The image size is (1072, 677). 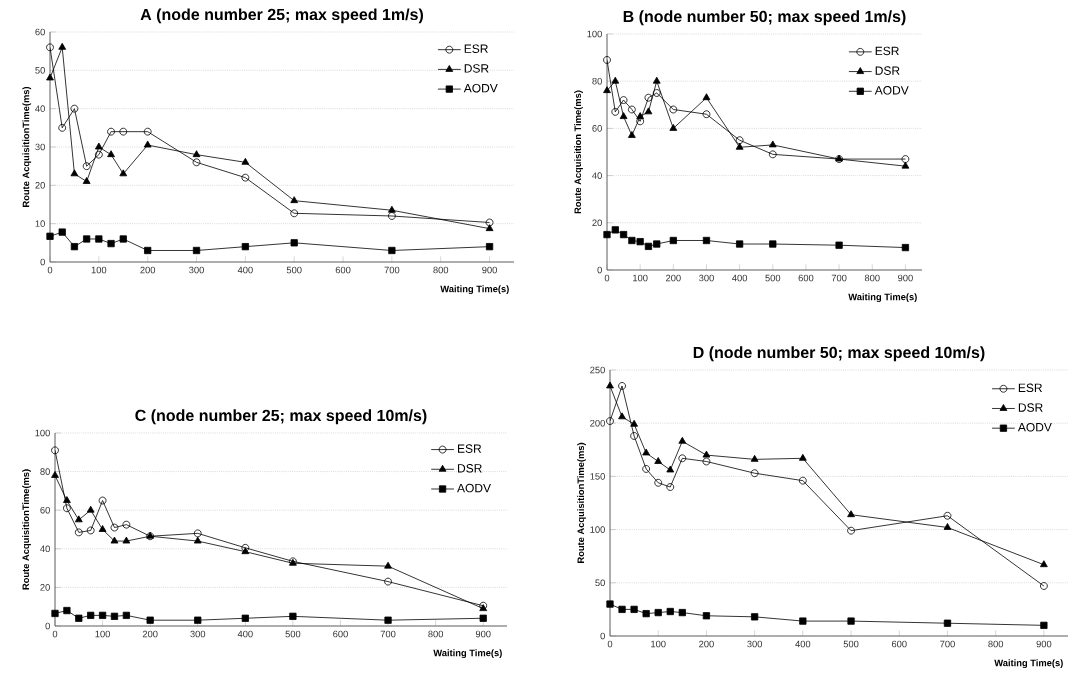 I want to click on y-tick-label: 30, so click(x=40, y=147).